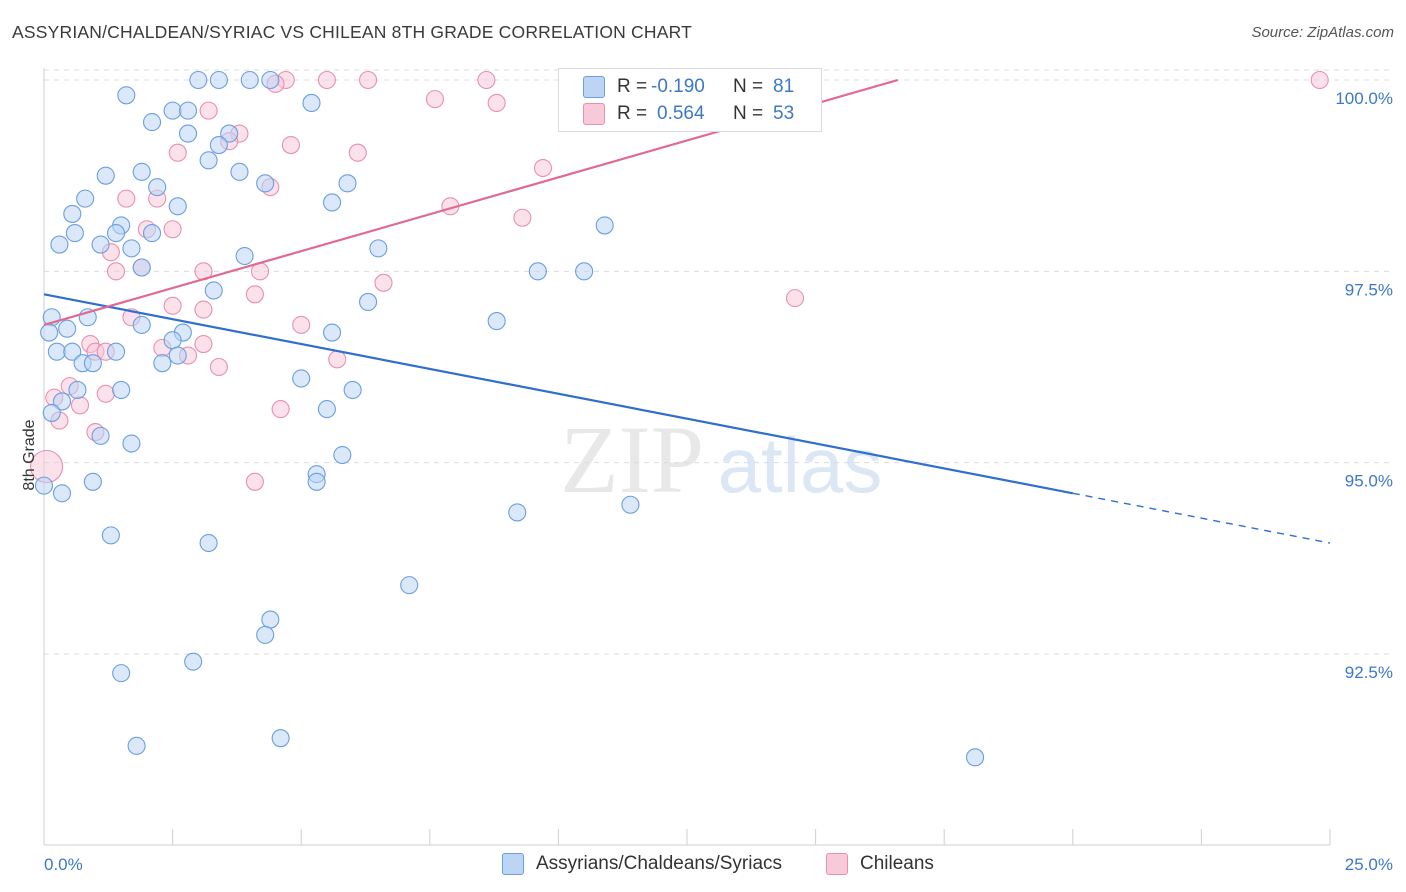 The width and height of the screenshot is (1406, 892). Describe the element at coordinates (681, 113) in the screenshot. I see `pink-r-value: 0.564` at that location.